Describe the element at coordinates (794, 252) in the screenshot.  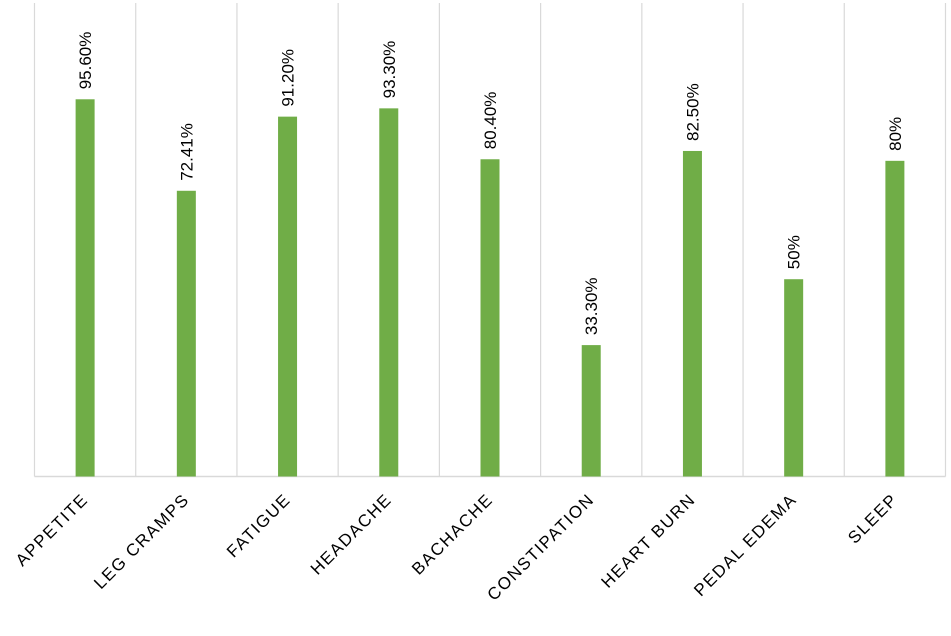
I see `data-label: 50%` at that location.